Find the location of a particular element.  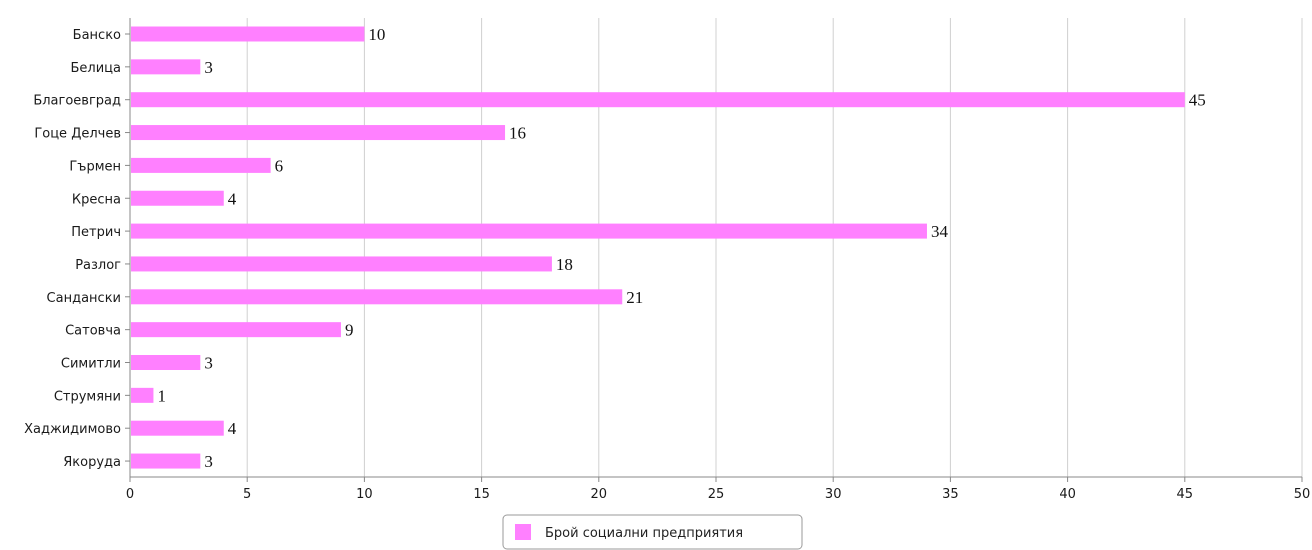

x-tick-label: 10 is located at coordinates (364, 494).